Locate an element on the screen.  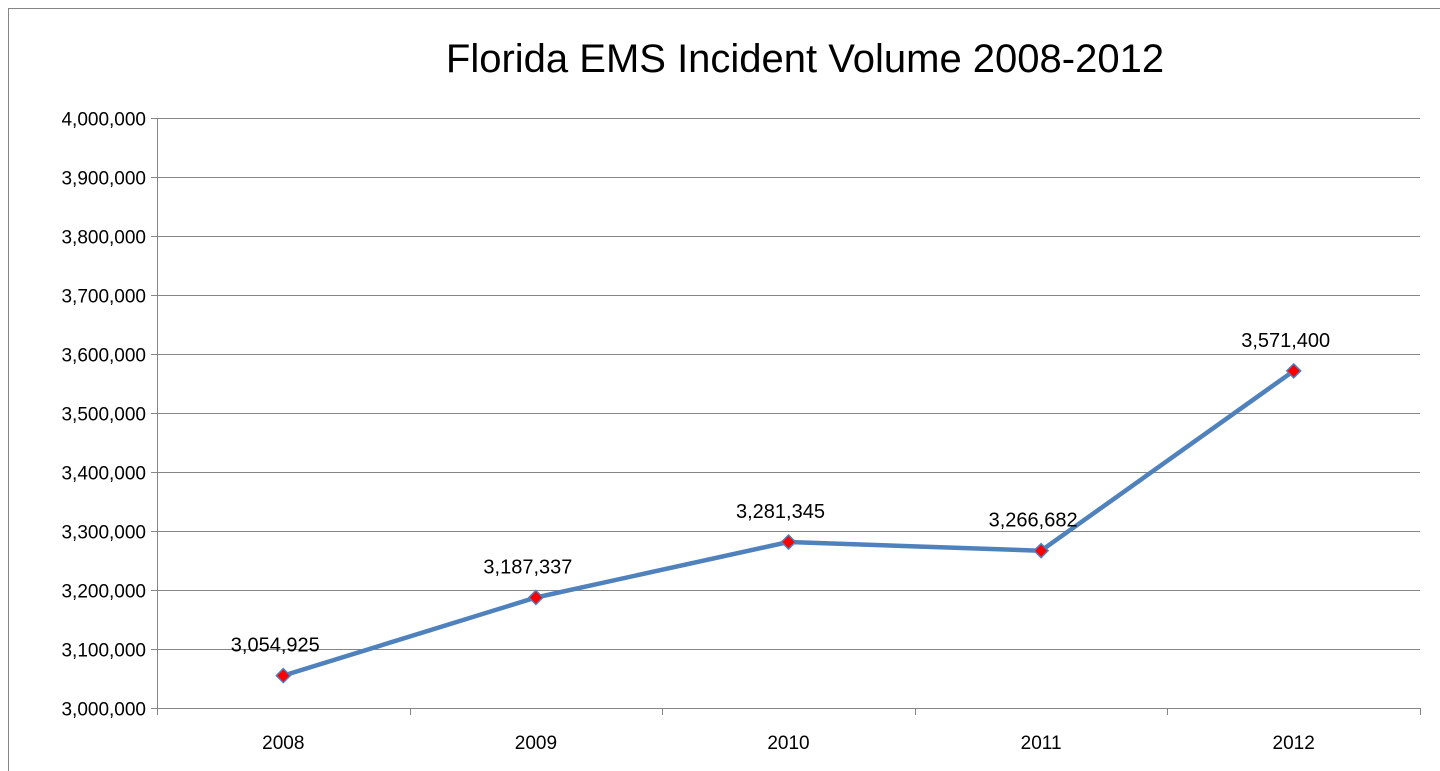
y-tick-label: 3,100,000 is located at coordinates (103, 651).